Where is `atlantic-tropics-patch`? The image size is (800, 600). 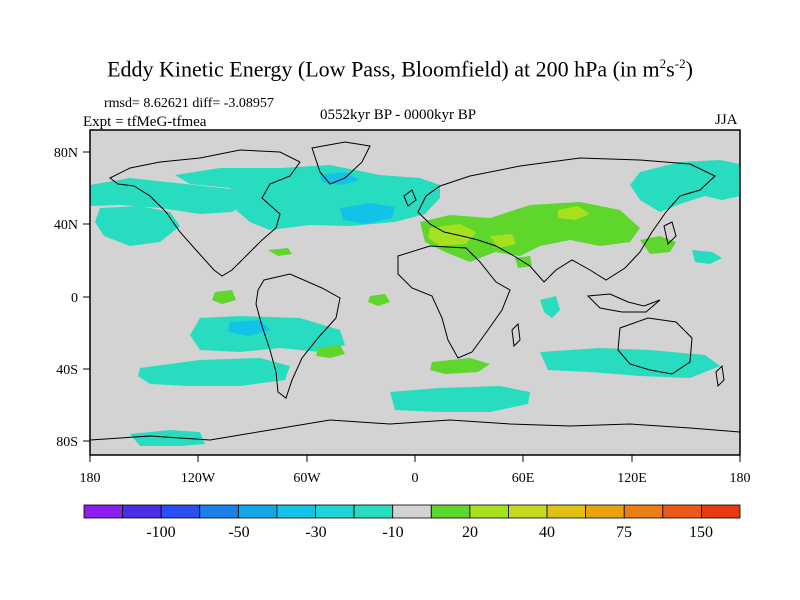 atlantic-tropics-patch is located at coordinates (379, 300).